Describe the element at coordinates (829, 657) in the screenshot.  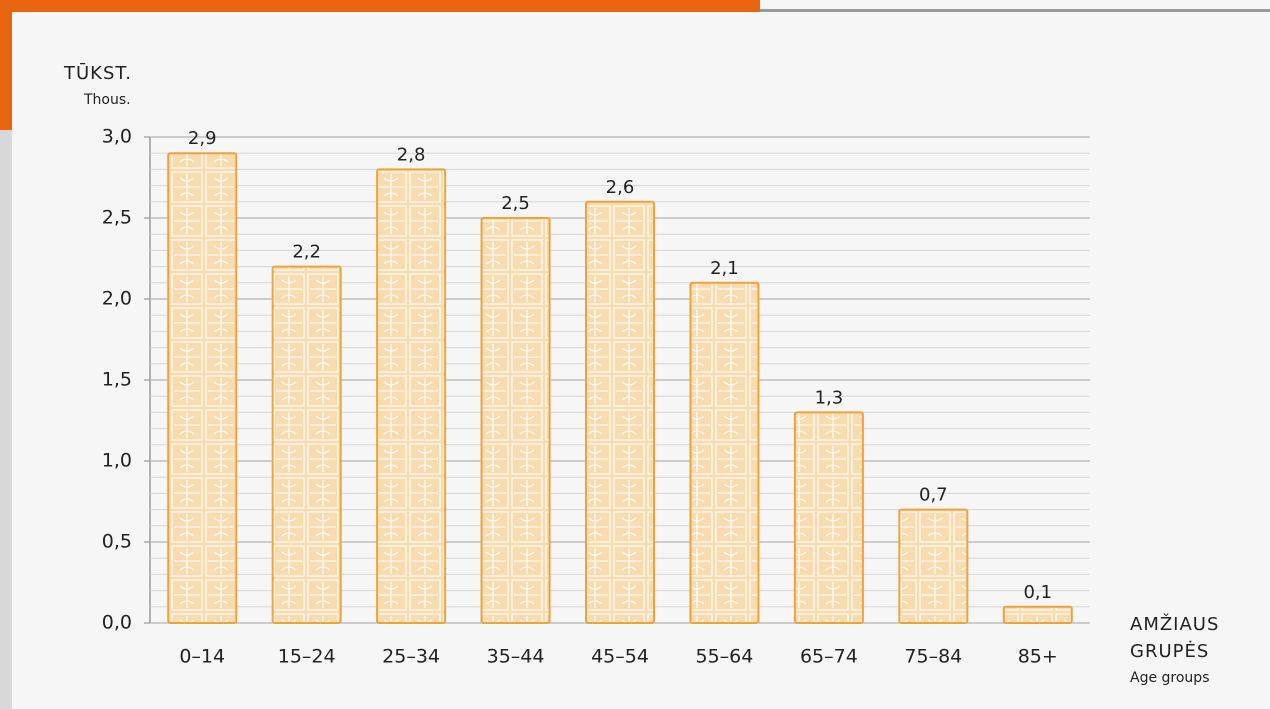
I see `x-tick-label: 65–74` at that location.